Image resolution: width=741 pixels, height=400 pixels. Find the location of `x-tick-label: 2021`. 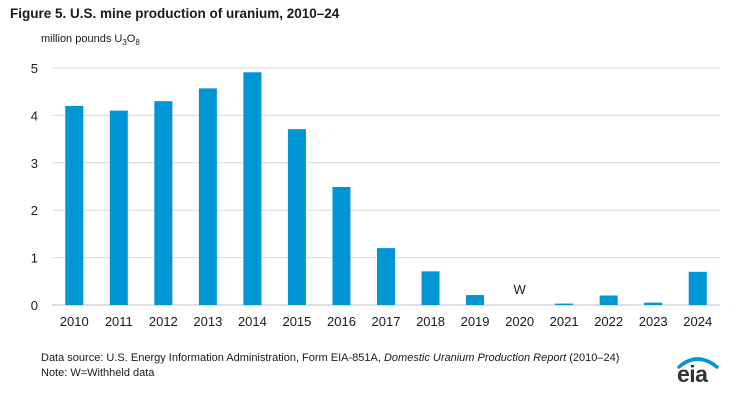

x-tick-label: 2021 is located at coordinates (564, 321).